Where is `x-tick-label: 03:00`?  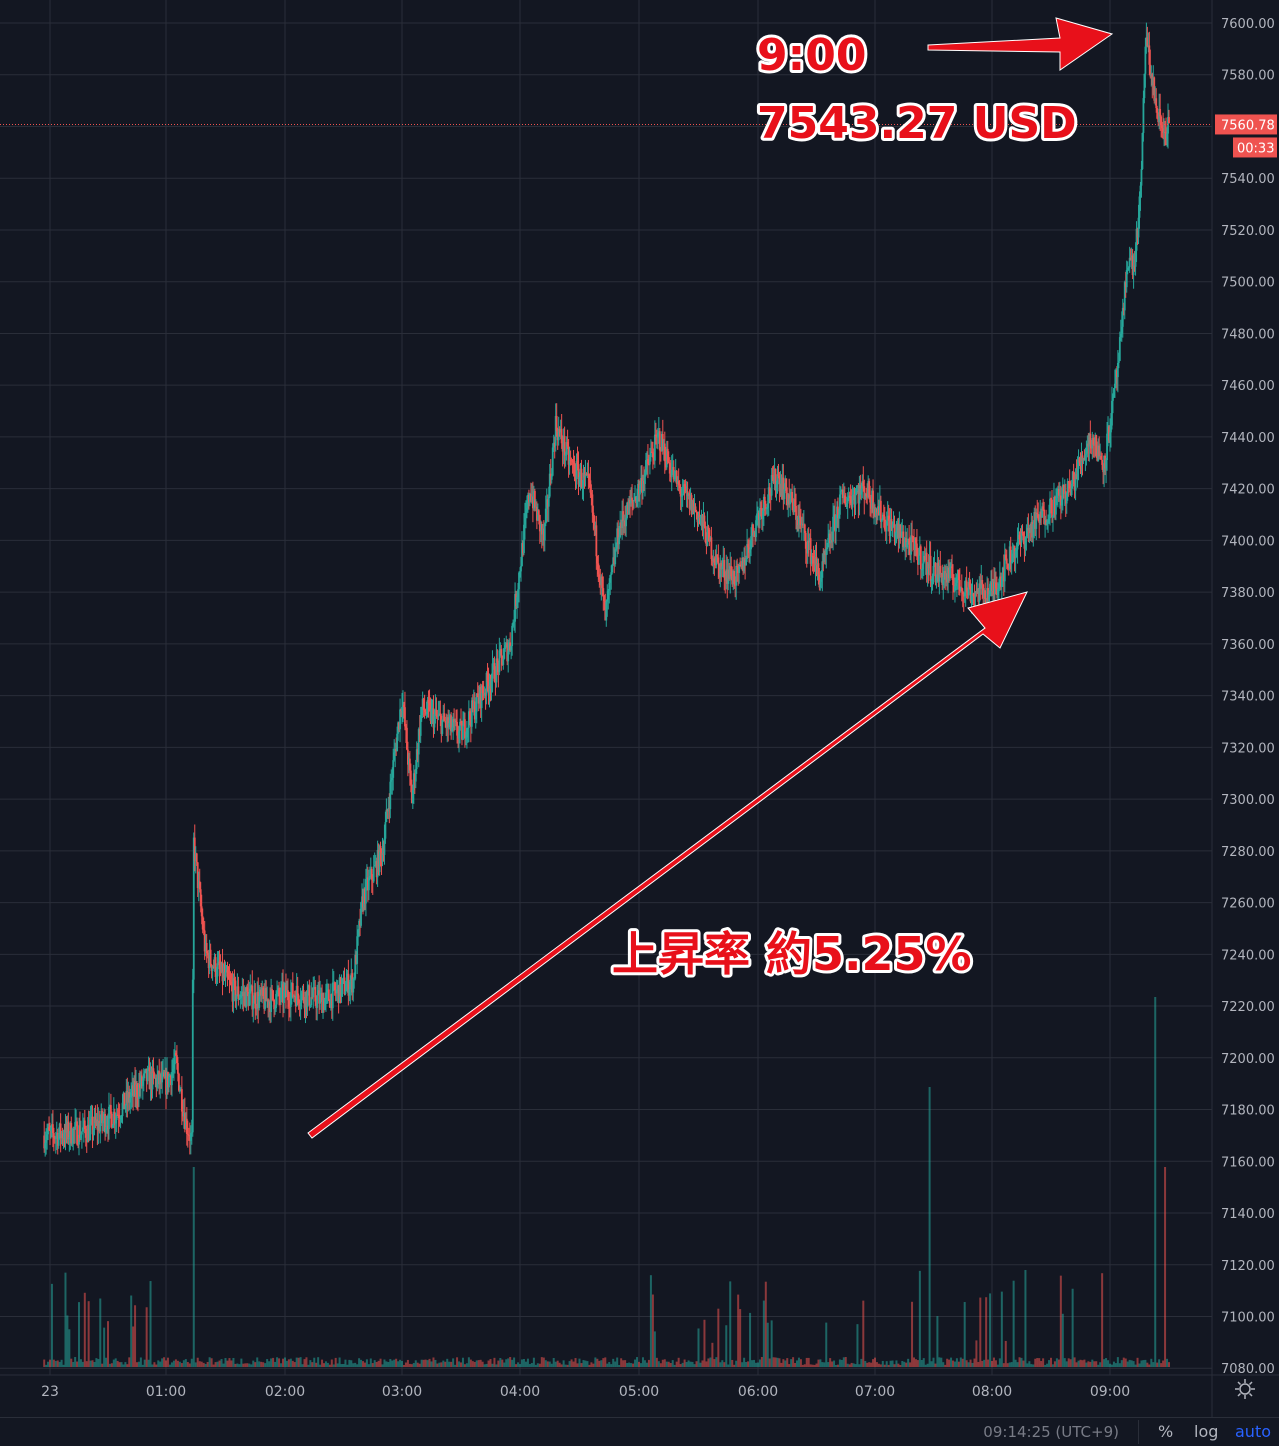 x-tick-label: 03:00 is located at coordinates (402, 1392).